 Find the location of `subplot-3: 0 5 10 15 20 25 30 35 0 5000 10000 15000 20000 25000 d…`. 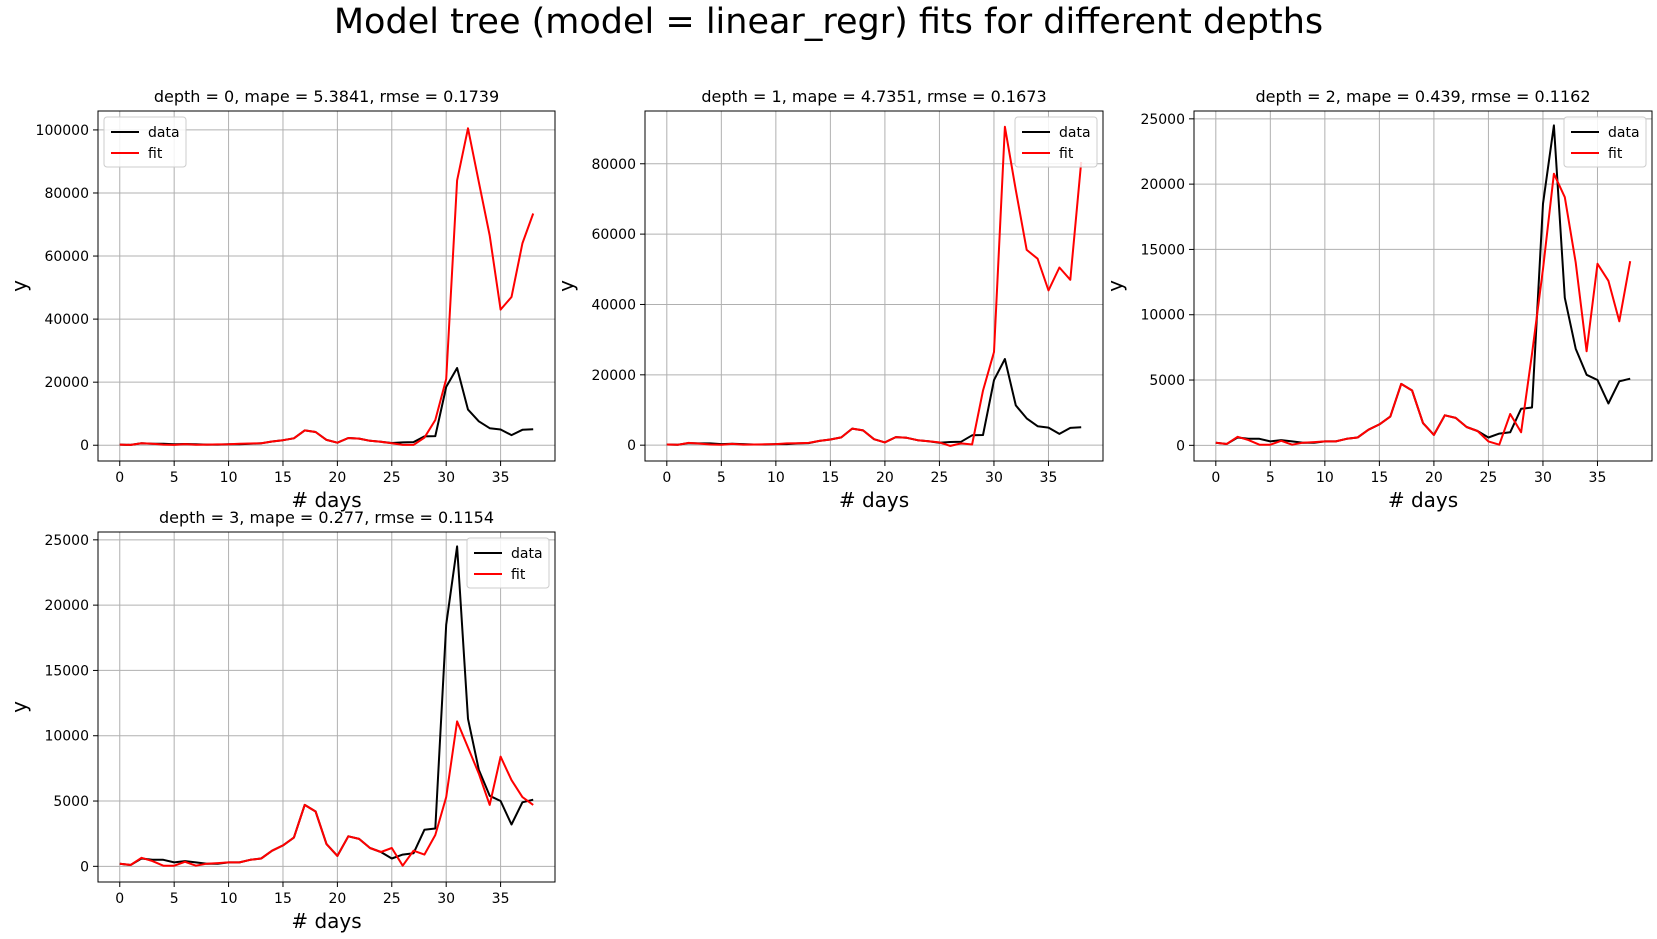

subplot-3: 0 5 10 15 20 25 30 35 0 5000 10000 15000 20000 25000 d… is located at coordinates (281, 720).